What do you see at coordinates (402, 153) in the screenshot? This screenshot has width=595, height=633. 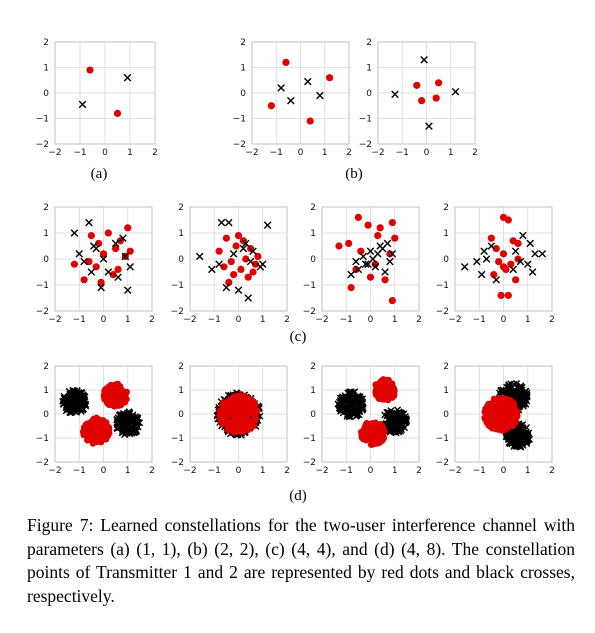 I see `x-tick-label: −1` at bounding box center [402, 153].